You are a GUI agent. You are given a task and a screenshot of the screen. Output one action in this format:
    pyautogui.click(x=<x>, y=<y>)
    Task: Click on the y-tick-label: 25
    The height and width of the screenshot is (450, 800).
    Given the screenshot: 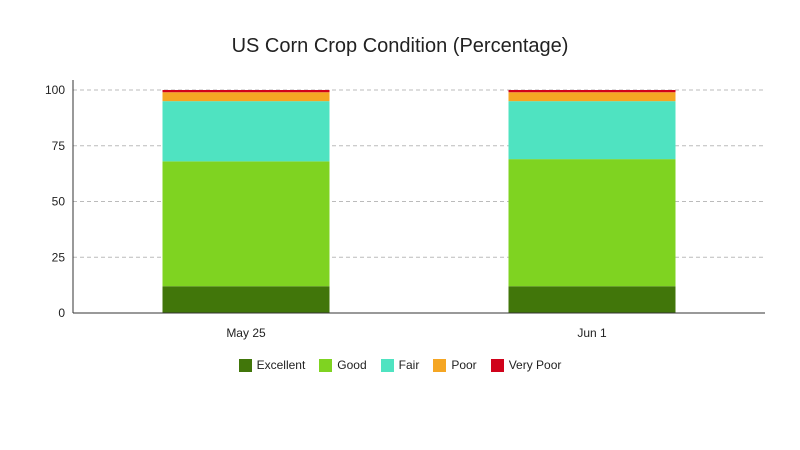 What is the action you would take?
    pyautogui.click(x=59, y=257)
    